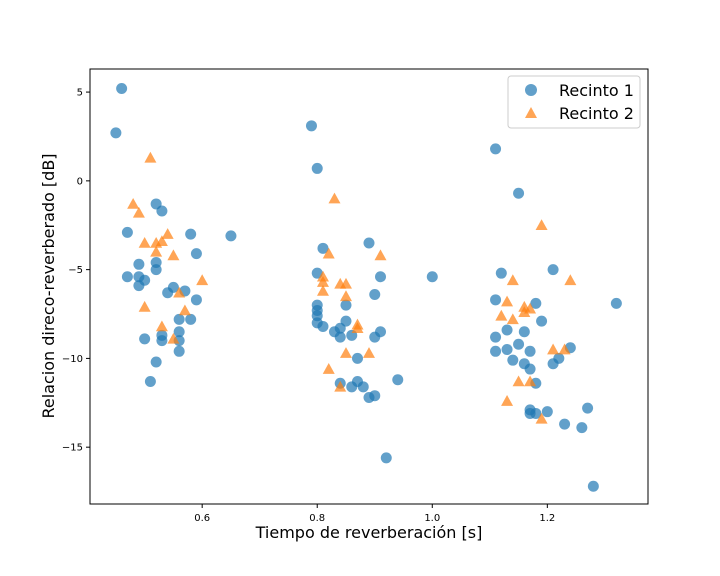 Image resolution: width=720 pixels, height=576 pixels. I want to click on legend-label-recinto-2: Recinto 2, so click(596, 113).